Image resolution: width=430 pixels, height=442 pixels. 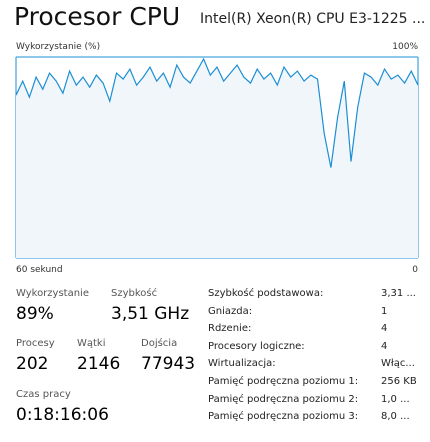 I want to click on stat-label: Wykorzystanie, so click(x=52, y=293).